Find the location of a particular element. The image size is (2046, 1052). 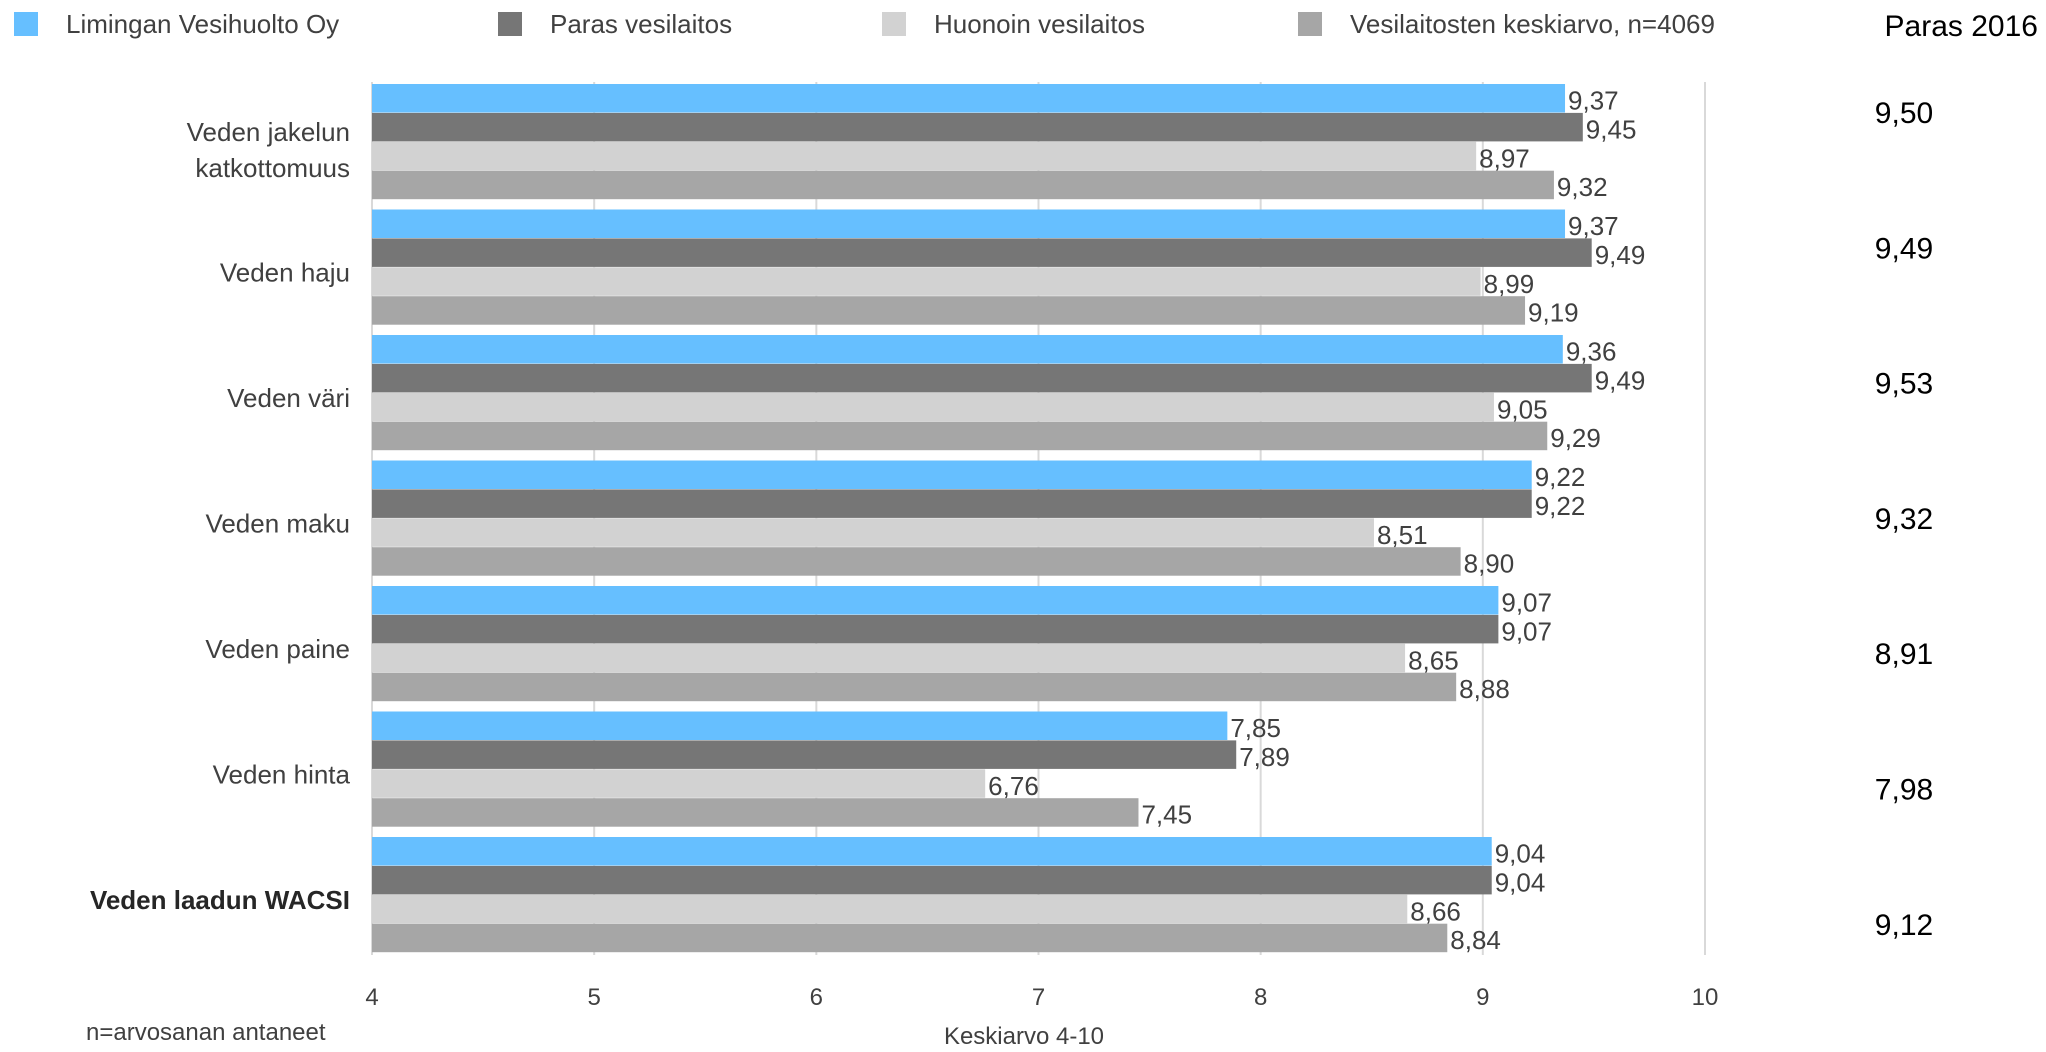

x-tick-label: 5 is located at coordinates (593, 997).